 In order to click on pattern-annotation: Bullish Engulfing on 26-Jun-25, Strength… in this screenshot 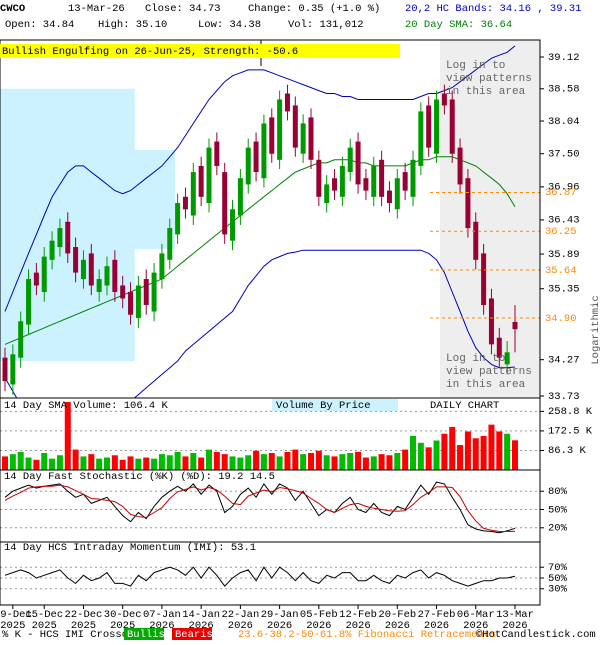, I will do `click(150, 52)`.